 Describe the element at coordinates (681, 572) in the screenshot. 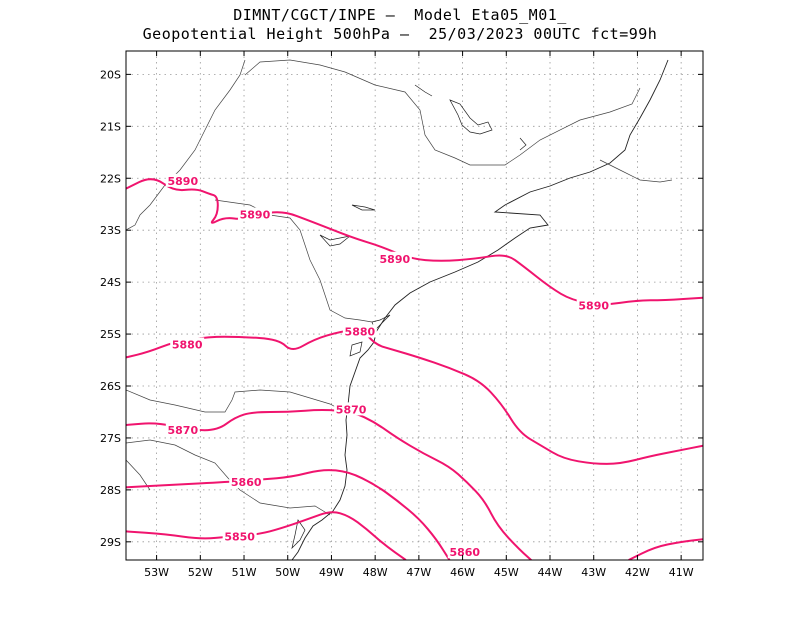

I see `x-tick-label: 41W` at that location.